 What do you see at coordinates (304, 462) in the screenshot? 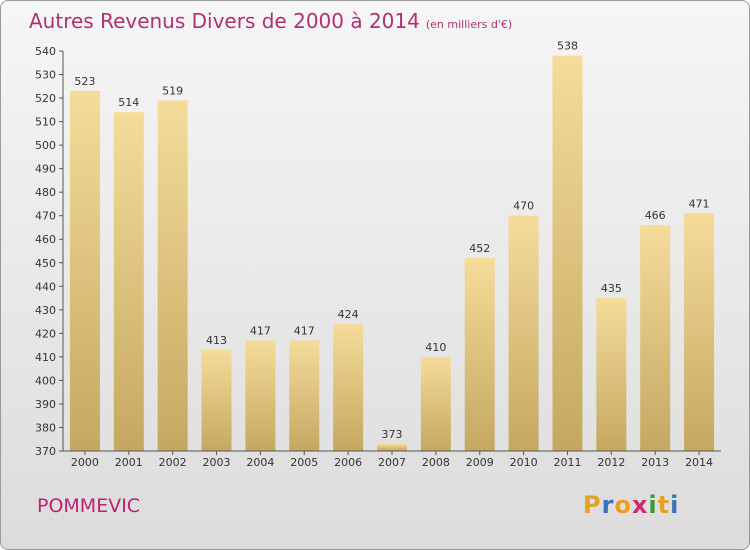
I see `x-tick-label: 2005` at bounding box center [304, 462].